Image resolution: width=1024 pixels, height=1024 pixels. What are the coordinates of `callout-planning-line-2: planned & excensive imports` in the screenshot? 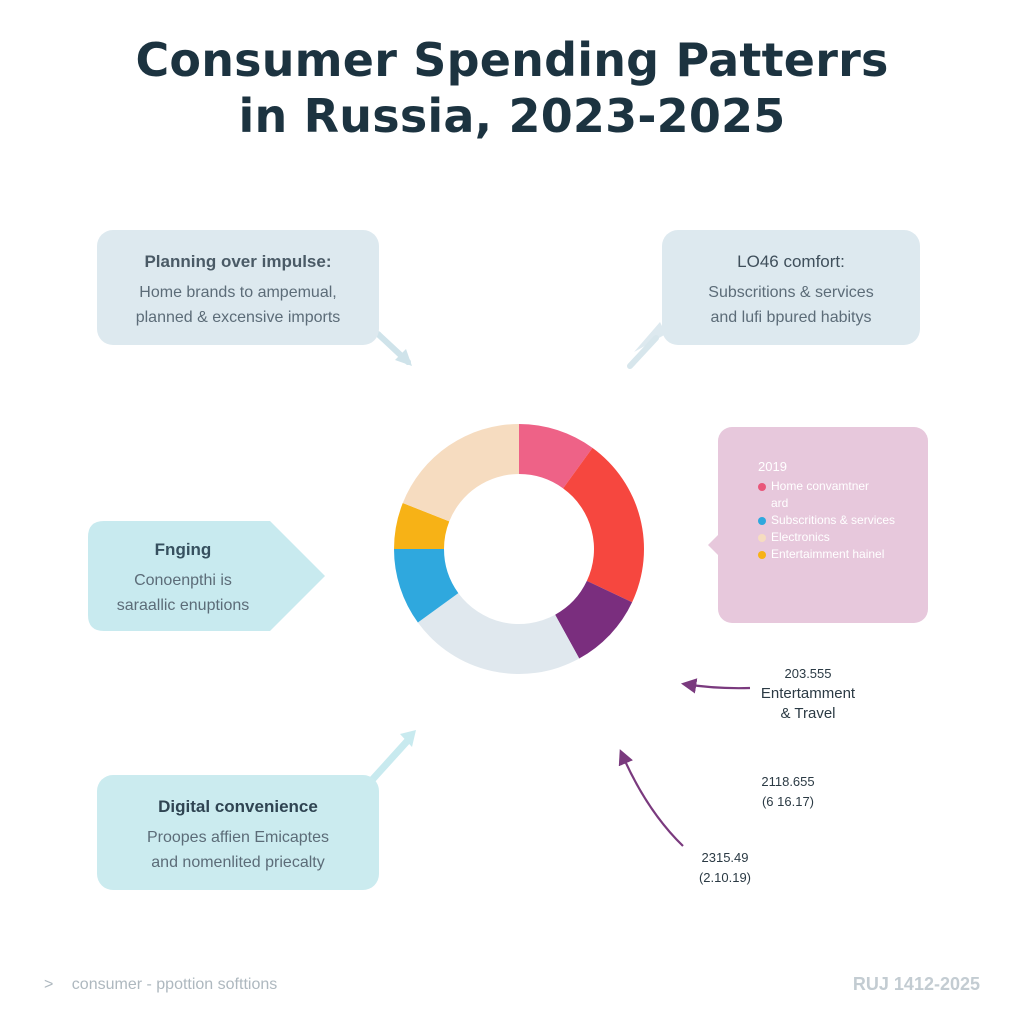 It's located at (238, 317).